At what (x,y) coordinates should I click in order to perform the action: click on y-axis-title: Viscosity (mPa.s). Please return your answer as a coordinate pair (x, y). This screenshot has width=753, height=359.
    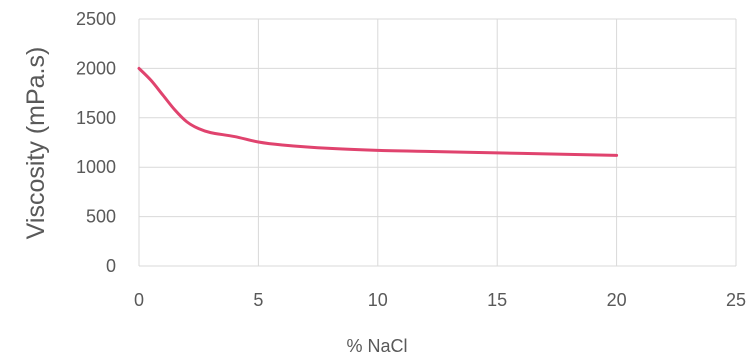
    Looking at the image, I should click on (36, 143).